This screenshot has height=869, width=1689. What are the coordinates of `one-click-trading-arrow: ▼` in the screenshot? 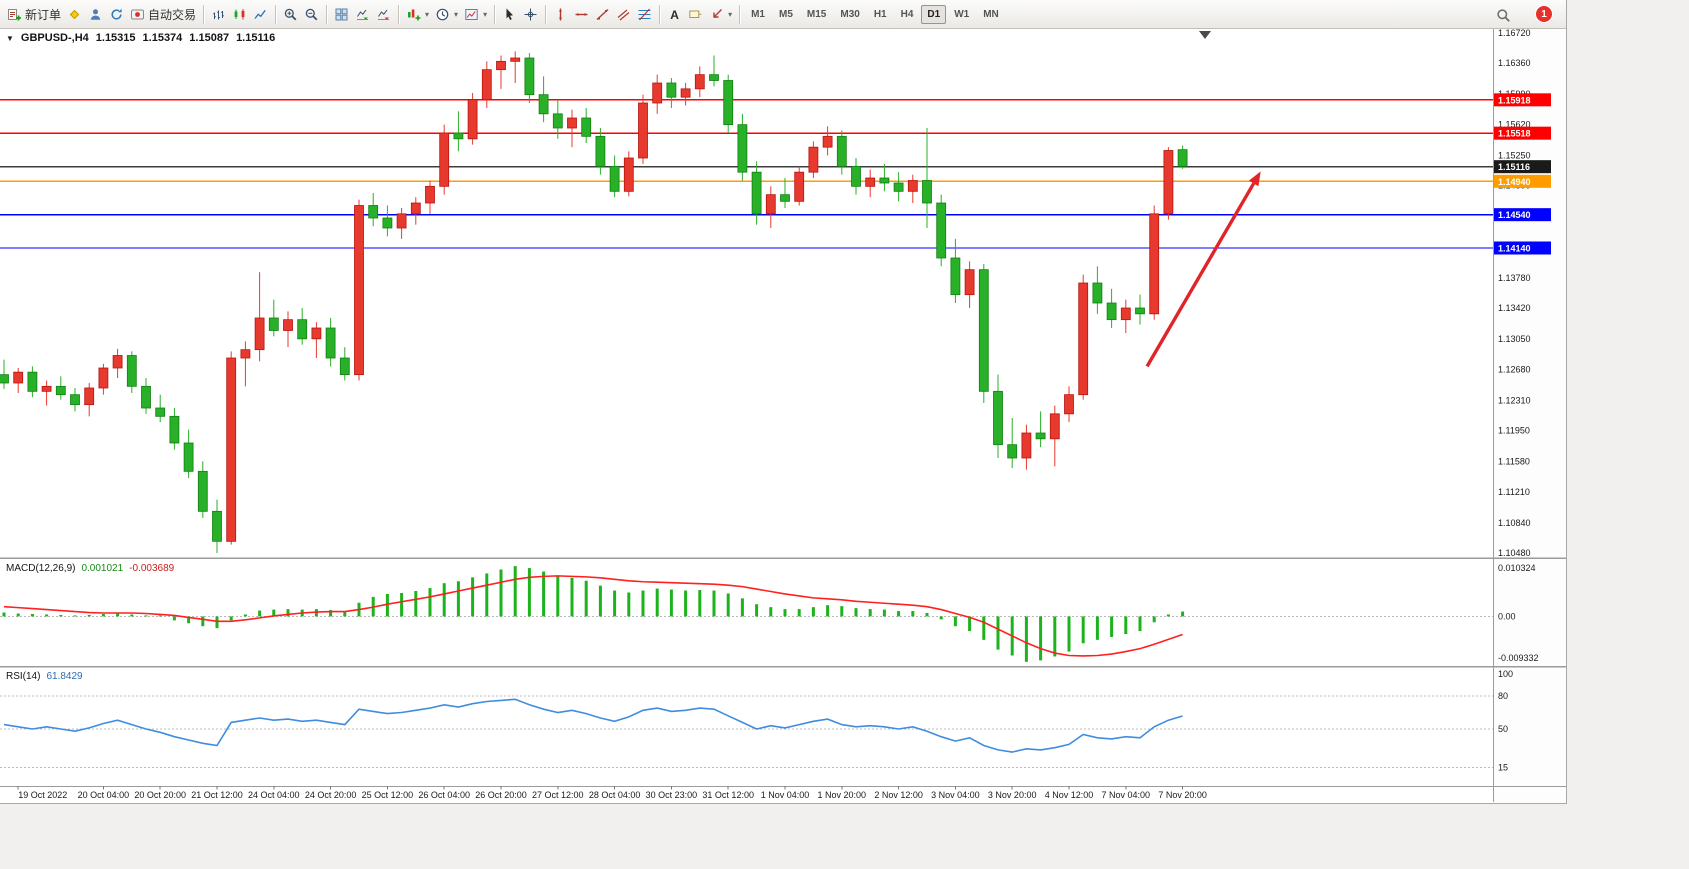 It's located at (10, 38).